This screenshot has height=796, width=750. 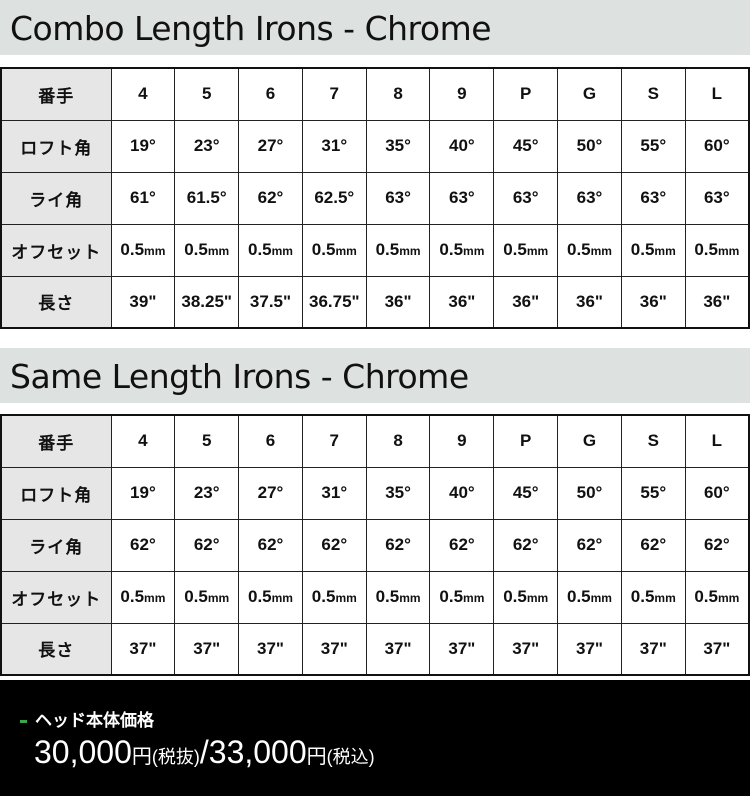 What do you see at coordinates (143, 198) in the screenshot?
I see `table-cell: 61°` at bounding box center [143, 198].